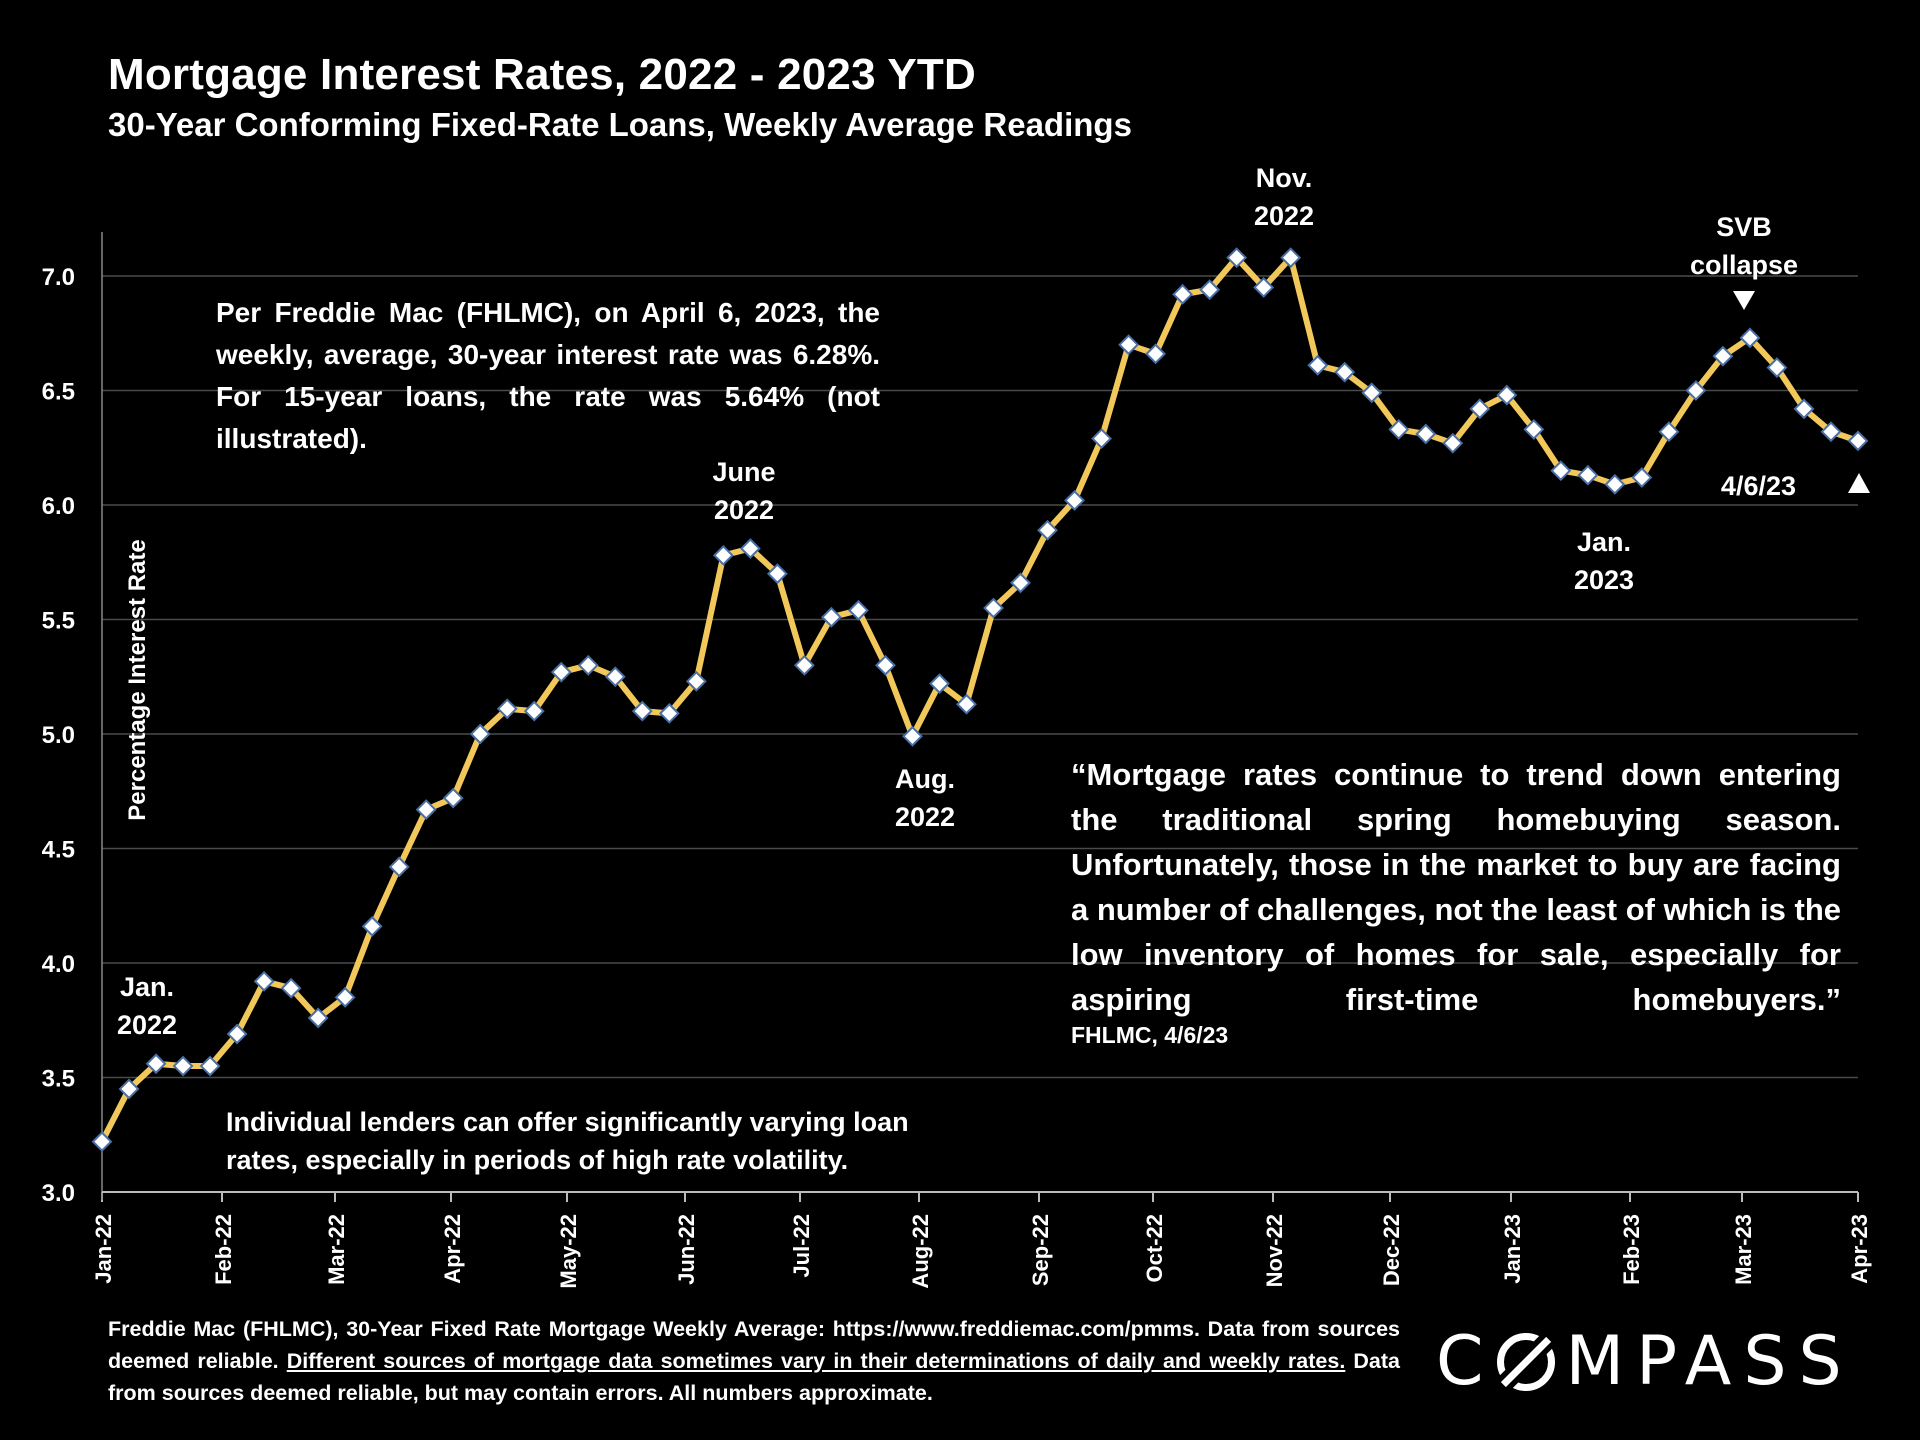  I want to click on svb-down-triangle-icon, so click(1744, 300).